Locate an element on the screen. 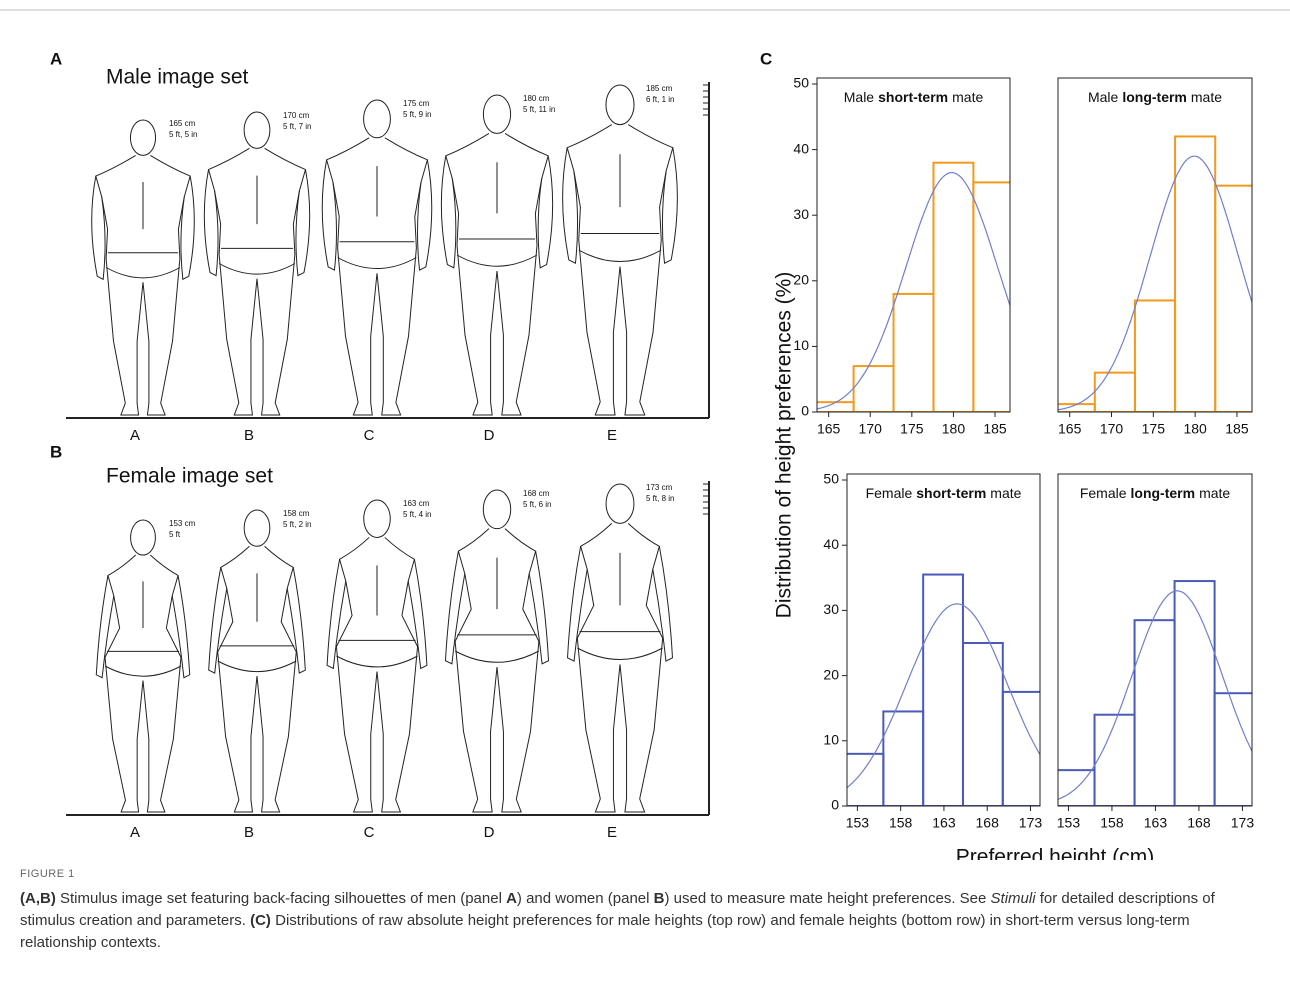 Image resolution: width=1290 pixels, height=1003 pixels. height-cm: 158 cm is located at coordinates (296, 513).